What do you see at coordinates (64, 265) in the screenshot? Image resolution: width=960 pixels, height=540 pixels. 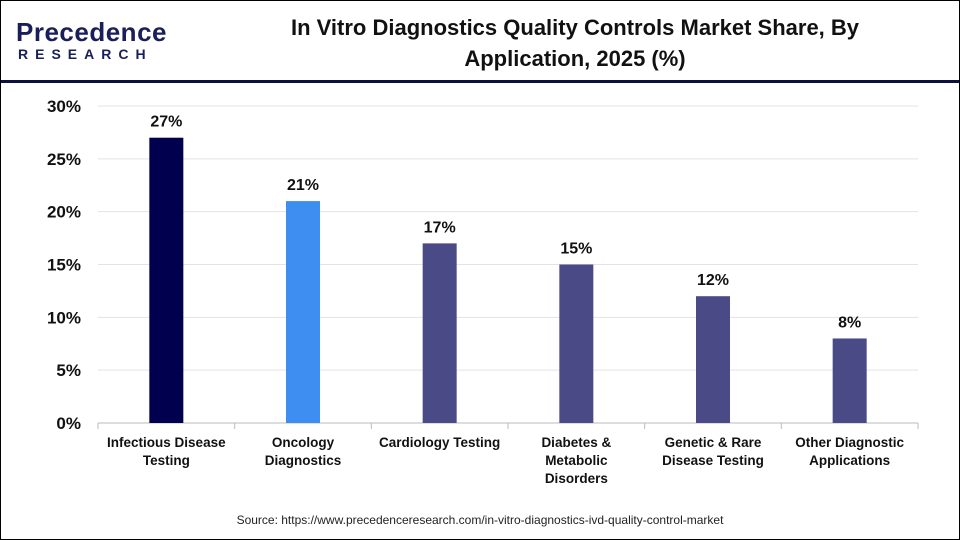 I see `y-tick-label: 15%` at bounding box center [64, 265].